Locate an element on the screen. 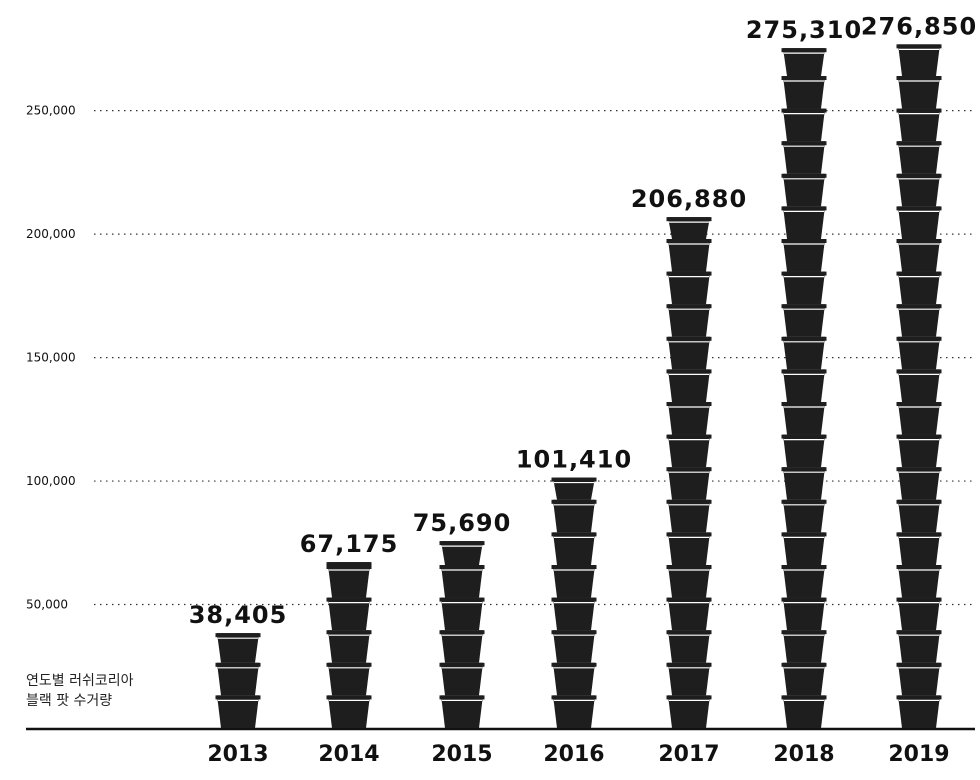 The height and width of the screenshot is (780, 980). chart-annotation: 연도별 러쉬코리아 블랙 팟 수거량 is located at coordinates (80, 691).